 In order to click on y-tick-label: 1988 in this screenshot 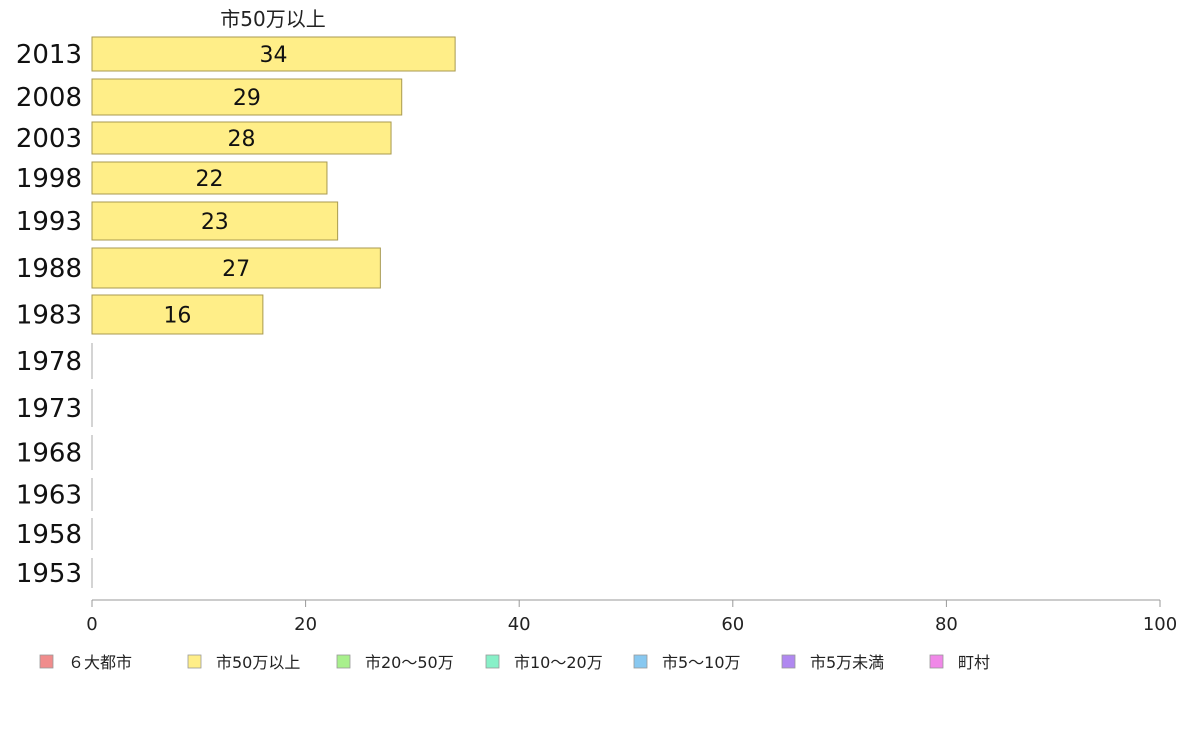, I will do `click(49, 269)`.